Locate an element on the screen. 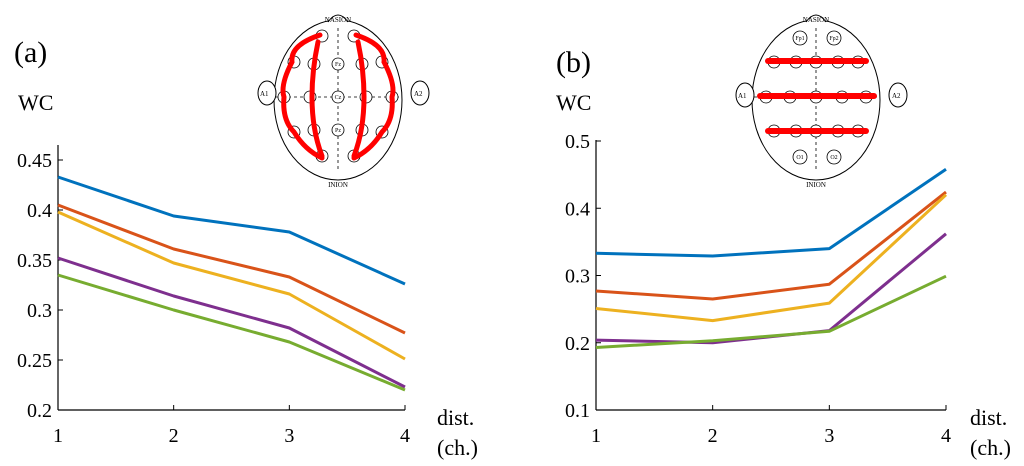 This screenshot has width=1024, height=466. electrode-o2-label: O2 is located at coordinates (833, 158).